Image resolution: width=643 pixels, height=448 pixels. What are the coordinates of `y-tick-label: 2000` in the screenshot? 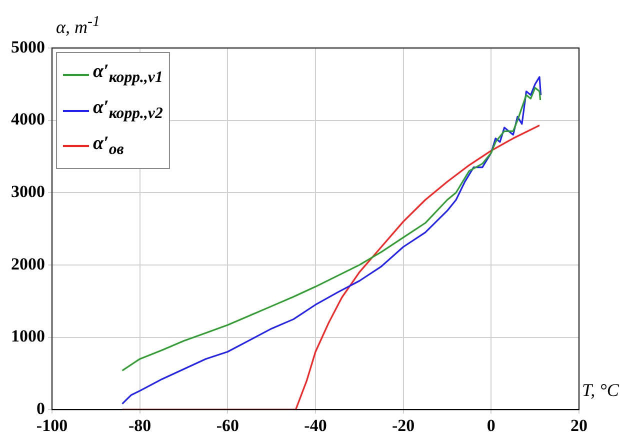 It's located at (28, 264).